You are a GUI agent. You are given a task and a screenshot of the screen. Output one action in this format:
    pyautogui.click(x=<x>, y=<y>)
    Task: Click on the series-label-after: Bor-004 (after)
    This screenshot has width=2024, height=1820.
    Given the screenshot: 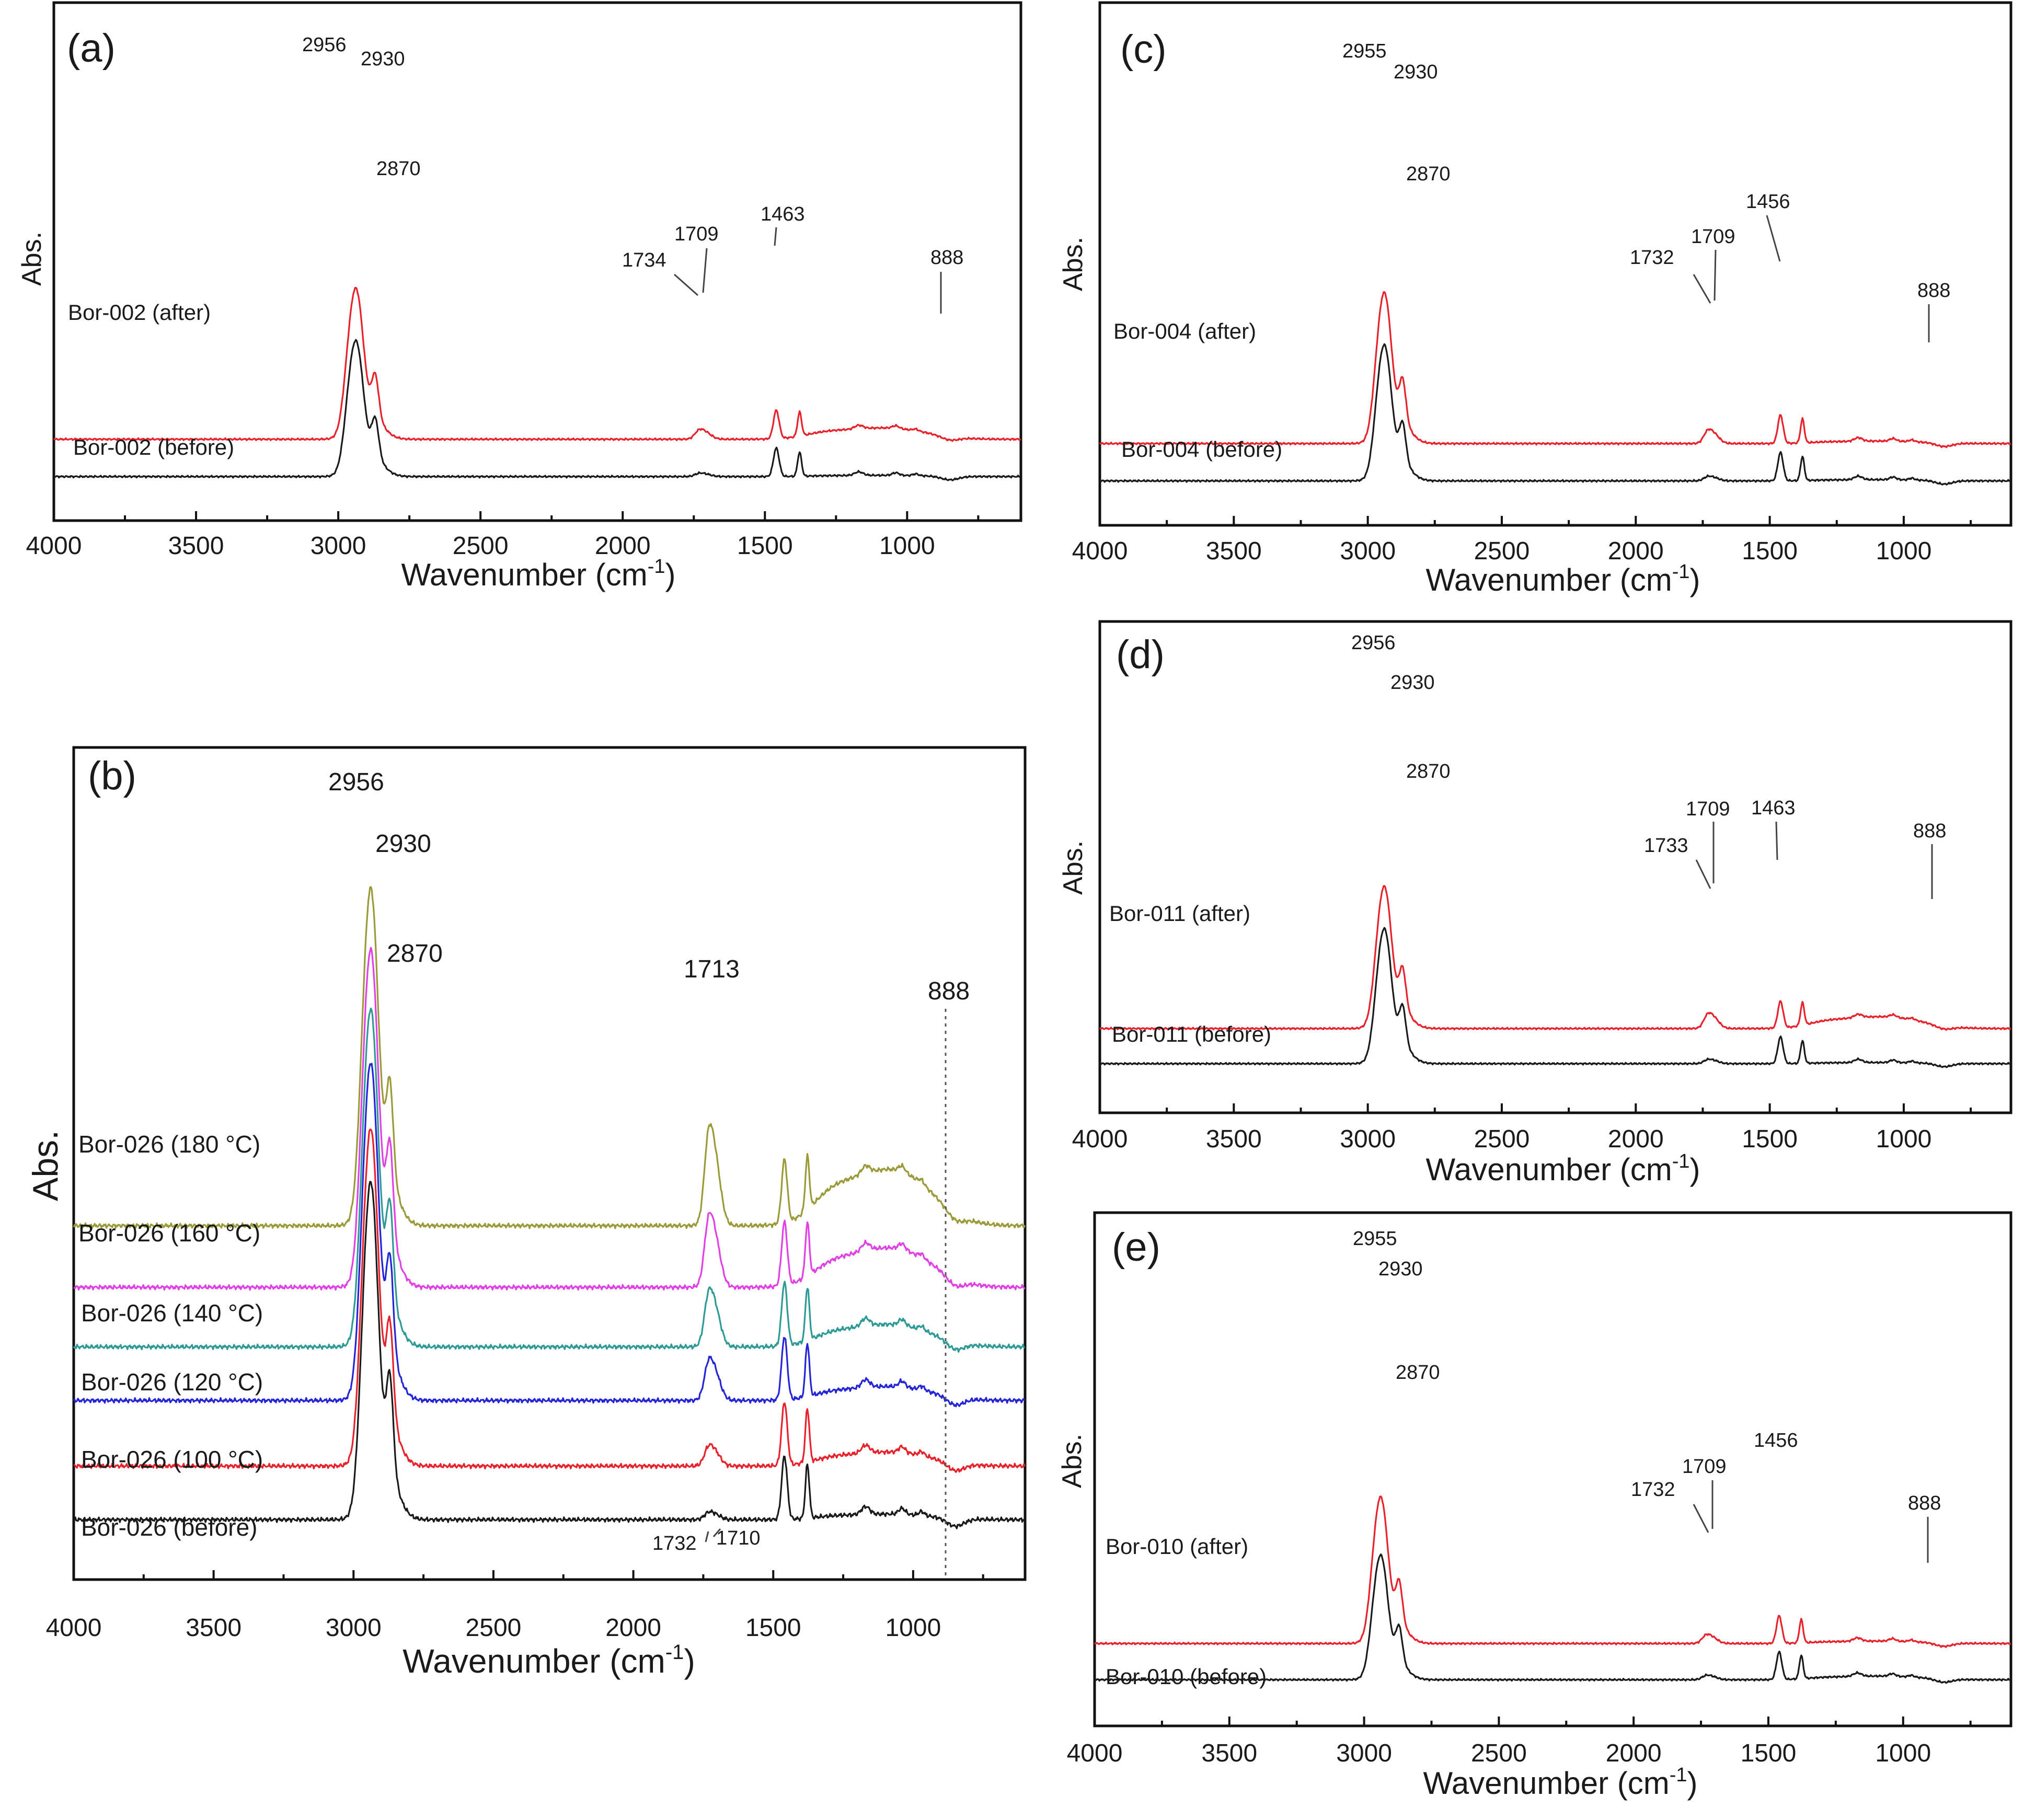 What is the action you would take?
    pyautogui.click(x=1184, y=331)
    